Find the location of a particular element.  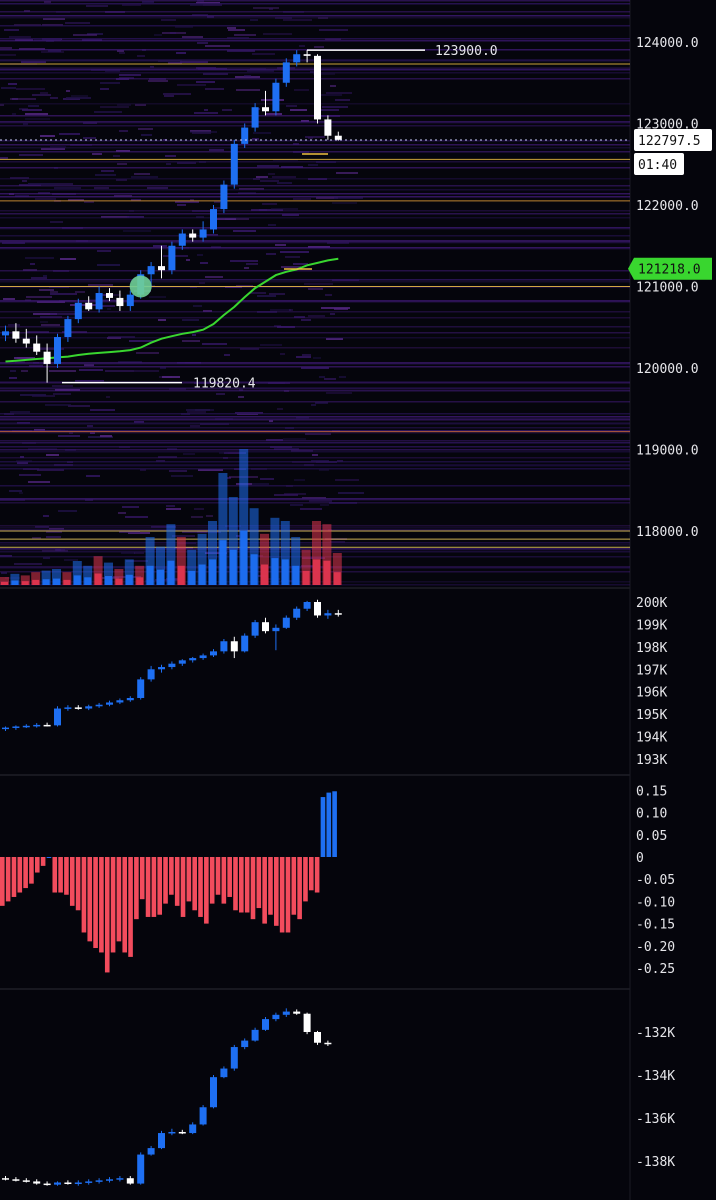

y-axis-tick-label: -138K is located at coordinates (655, 1162).